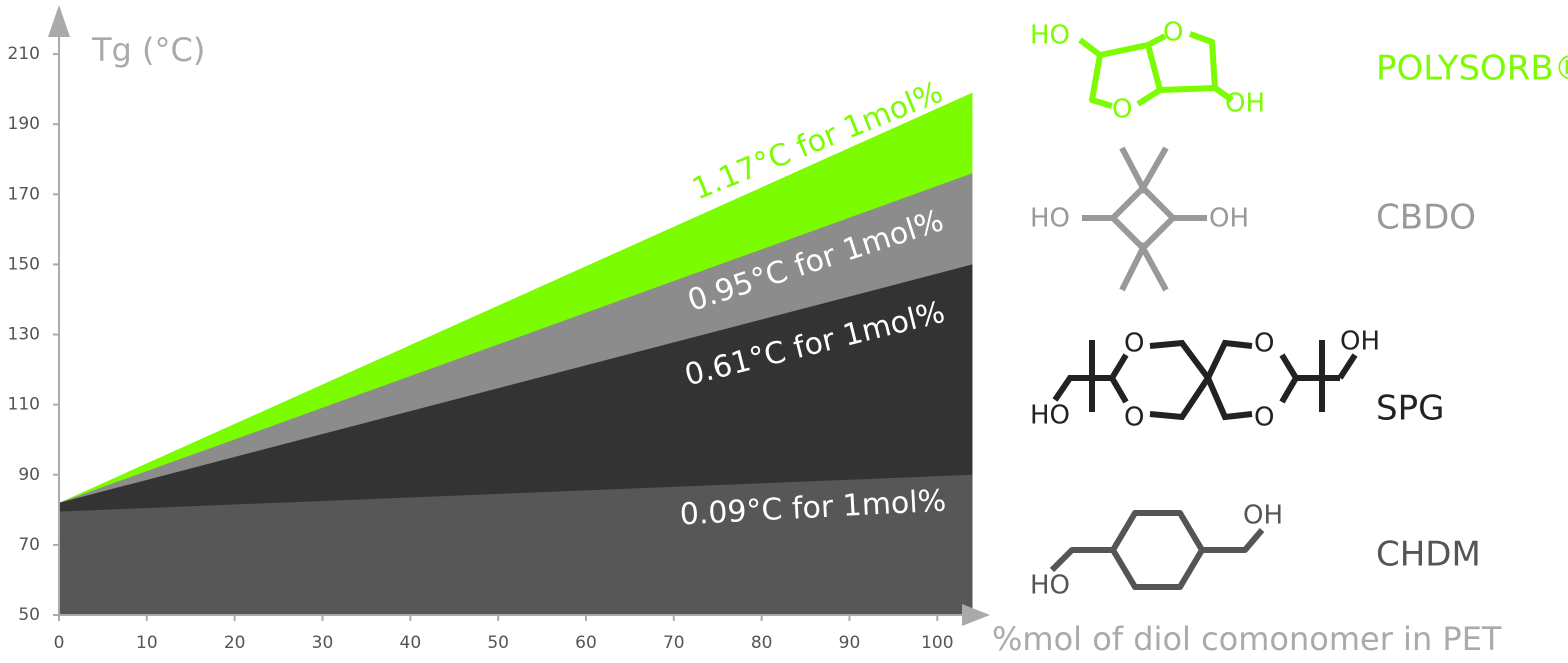 The height and width of the screenshot is (663, 1568). Describe the element at coordinates (24, 264) in the screenshot. I see `y-tick-label: 150` at that location.